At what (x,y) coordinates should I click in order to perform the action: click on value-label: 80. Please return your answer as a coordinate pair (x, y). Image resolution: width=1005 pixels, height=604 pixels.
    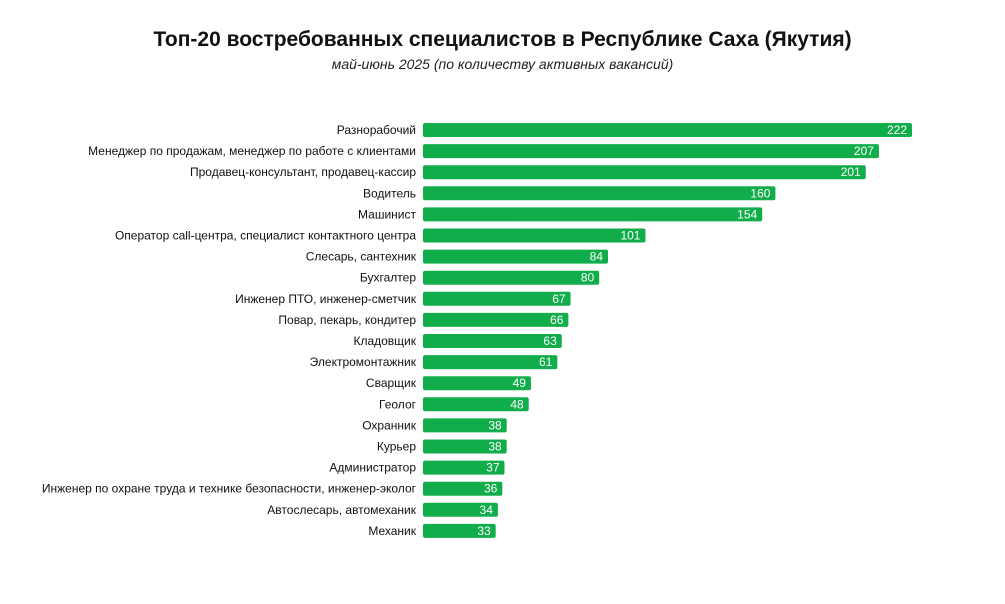
    Looking at the image, I should click on (588, 278).